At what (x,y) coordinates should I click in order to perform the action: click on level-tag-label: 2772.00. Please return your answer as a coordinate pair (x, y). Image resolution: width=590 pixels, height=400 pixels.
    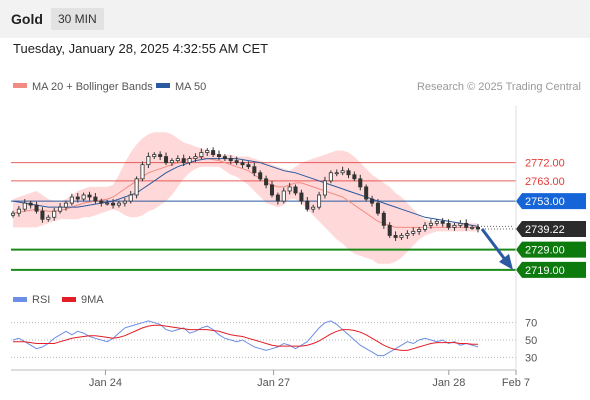
    Looking at the image, I should click on (545, 164).